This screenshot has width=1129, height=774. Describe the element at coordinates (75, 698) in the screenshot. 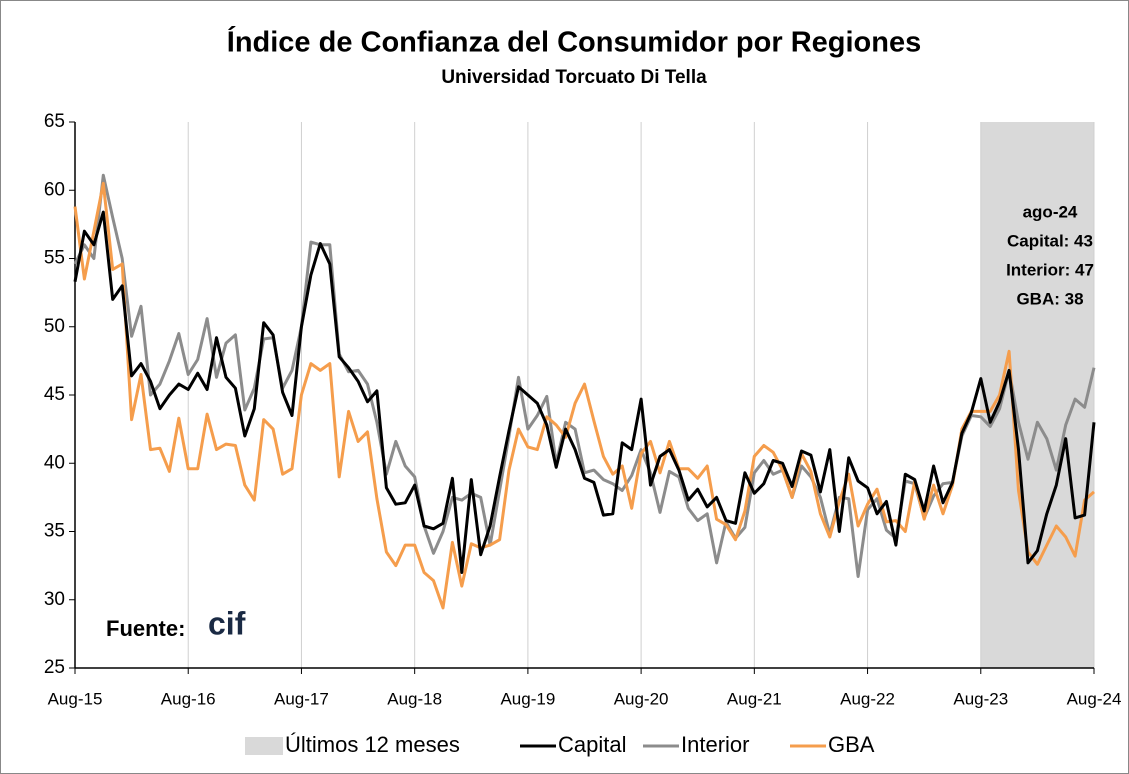

I see `x-tick-label: Aug-15` at that location.